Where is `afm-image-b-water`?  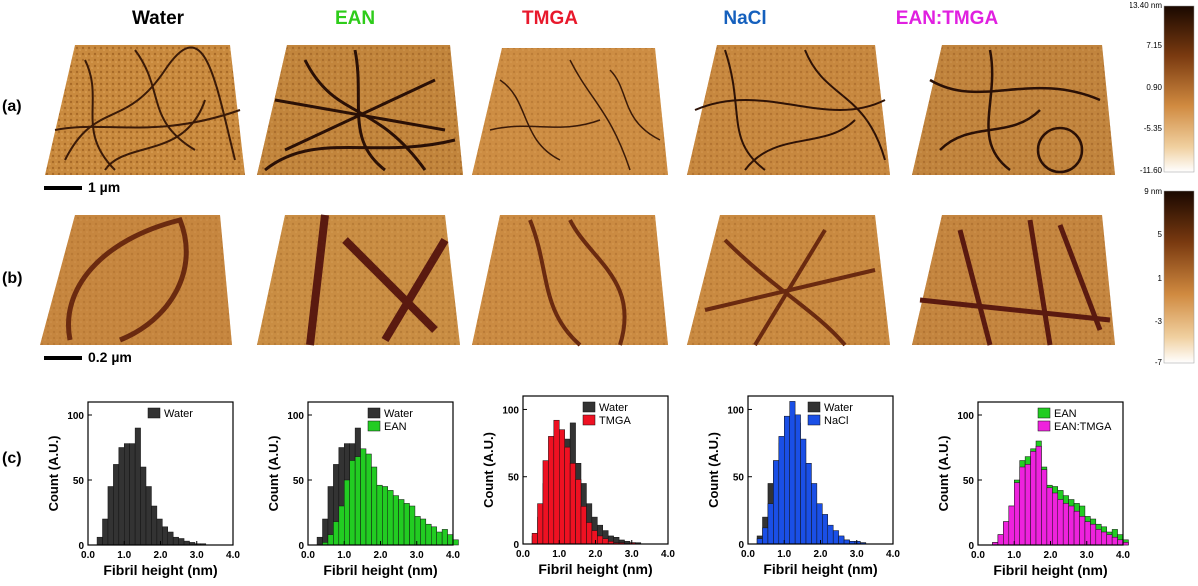 afm-image-b-water is located at coordinates (136, 280).